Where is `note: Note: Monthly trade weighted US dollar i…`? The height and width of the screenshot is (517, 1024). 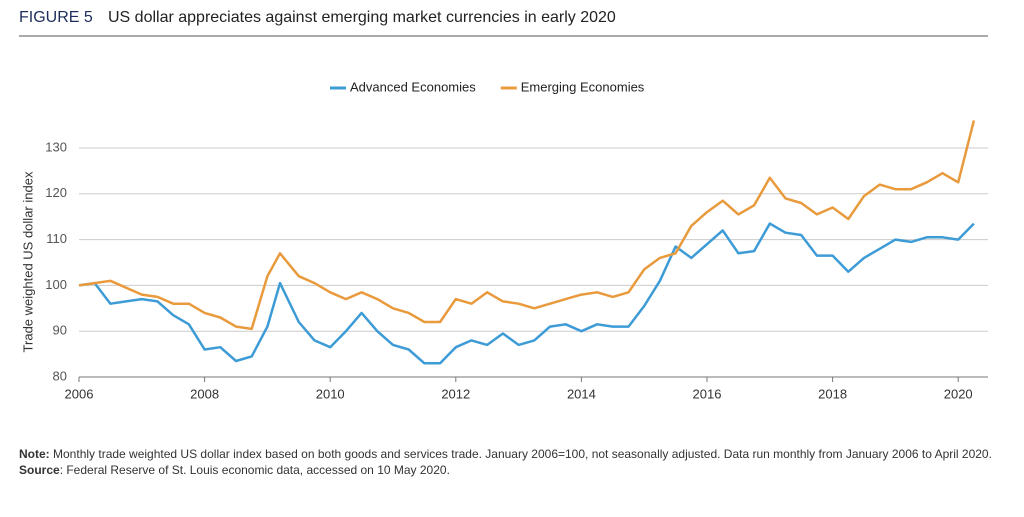 note: Note: Monthly trade weighted US dollar i… is located at coordinates (509, 454).